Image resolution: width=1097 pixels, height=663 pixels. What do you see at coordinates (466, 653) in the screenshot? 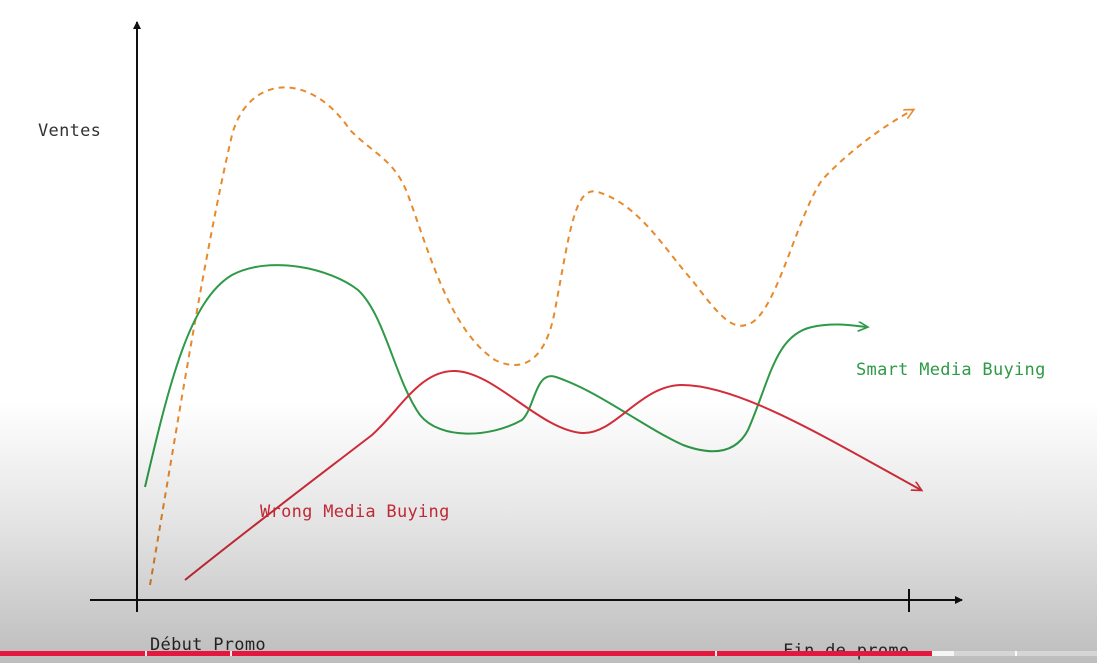
I see `video-progress-fill` at bounding box center [466, 653].